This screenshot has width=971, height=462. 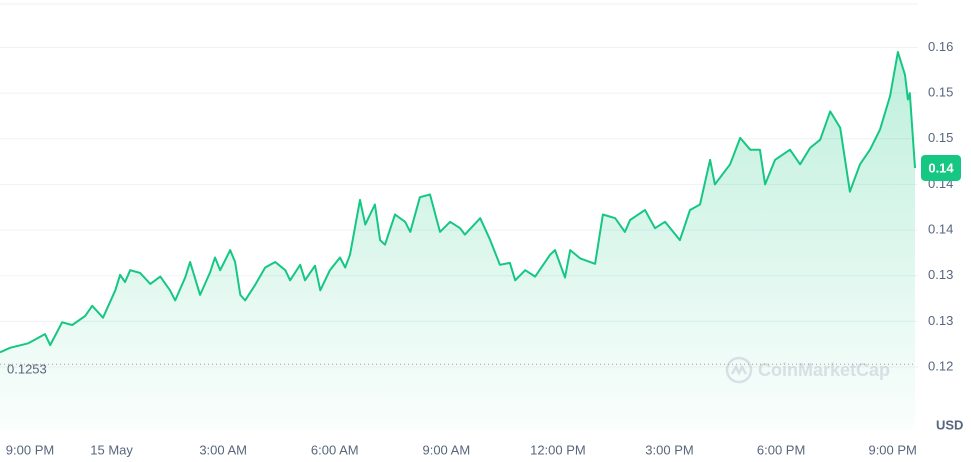 I want to click on watermark: CoinMarketCap, so click(x=807, y=370).